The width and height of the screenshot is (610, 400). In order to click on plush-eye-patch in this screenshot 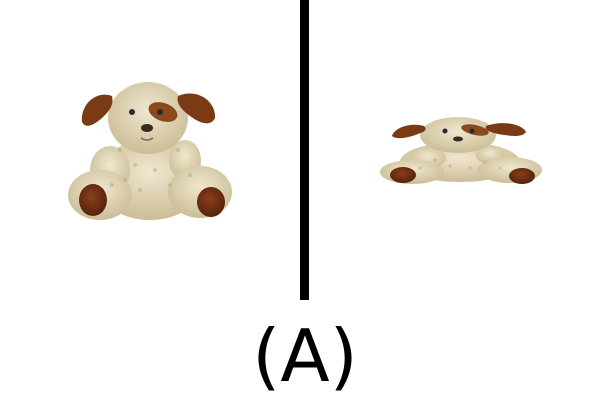, I will do `click(475, 130)`.